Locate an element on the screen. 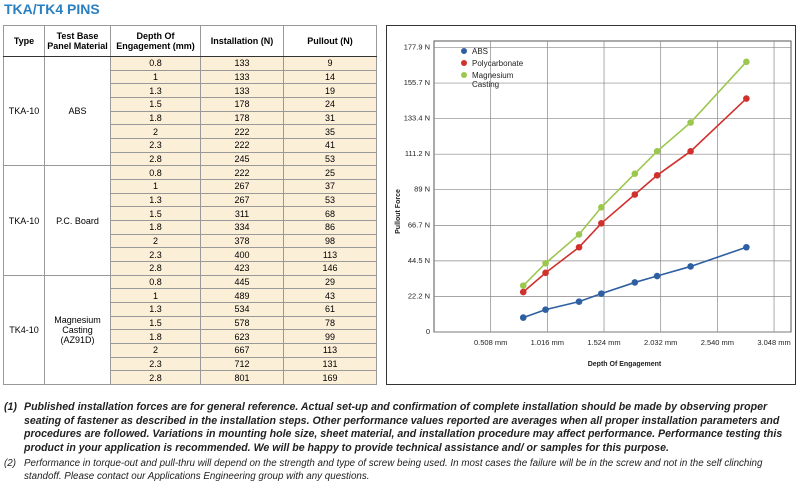  legend-entry: Magnesium Casting is located at coordinates (497, 80).